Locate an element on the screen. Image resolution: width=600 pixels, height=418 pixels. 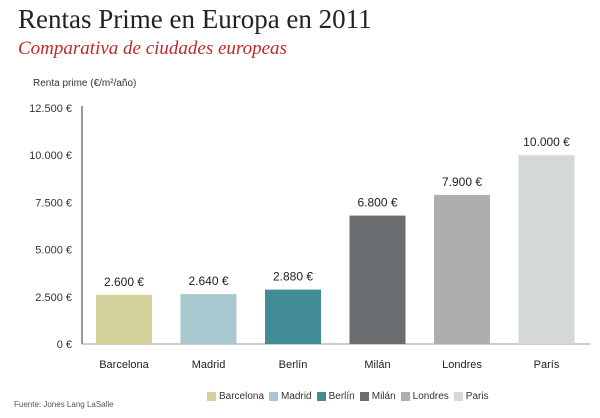
chart-subtitle: Comparativa de ciudades europeas is located at coordinates (152, 48).